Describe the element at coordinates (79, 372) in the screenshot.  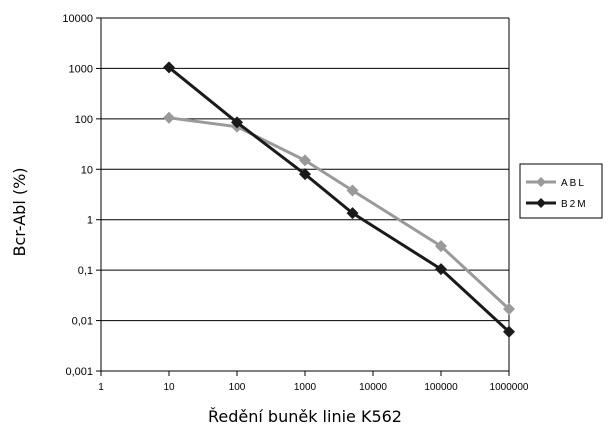
I see `y-tick-label: 0,001` at that location.